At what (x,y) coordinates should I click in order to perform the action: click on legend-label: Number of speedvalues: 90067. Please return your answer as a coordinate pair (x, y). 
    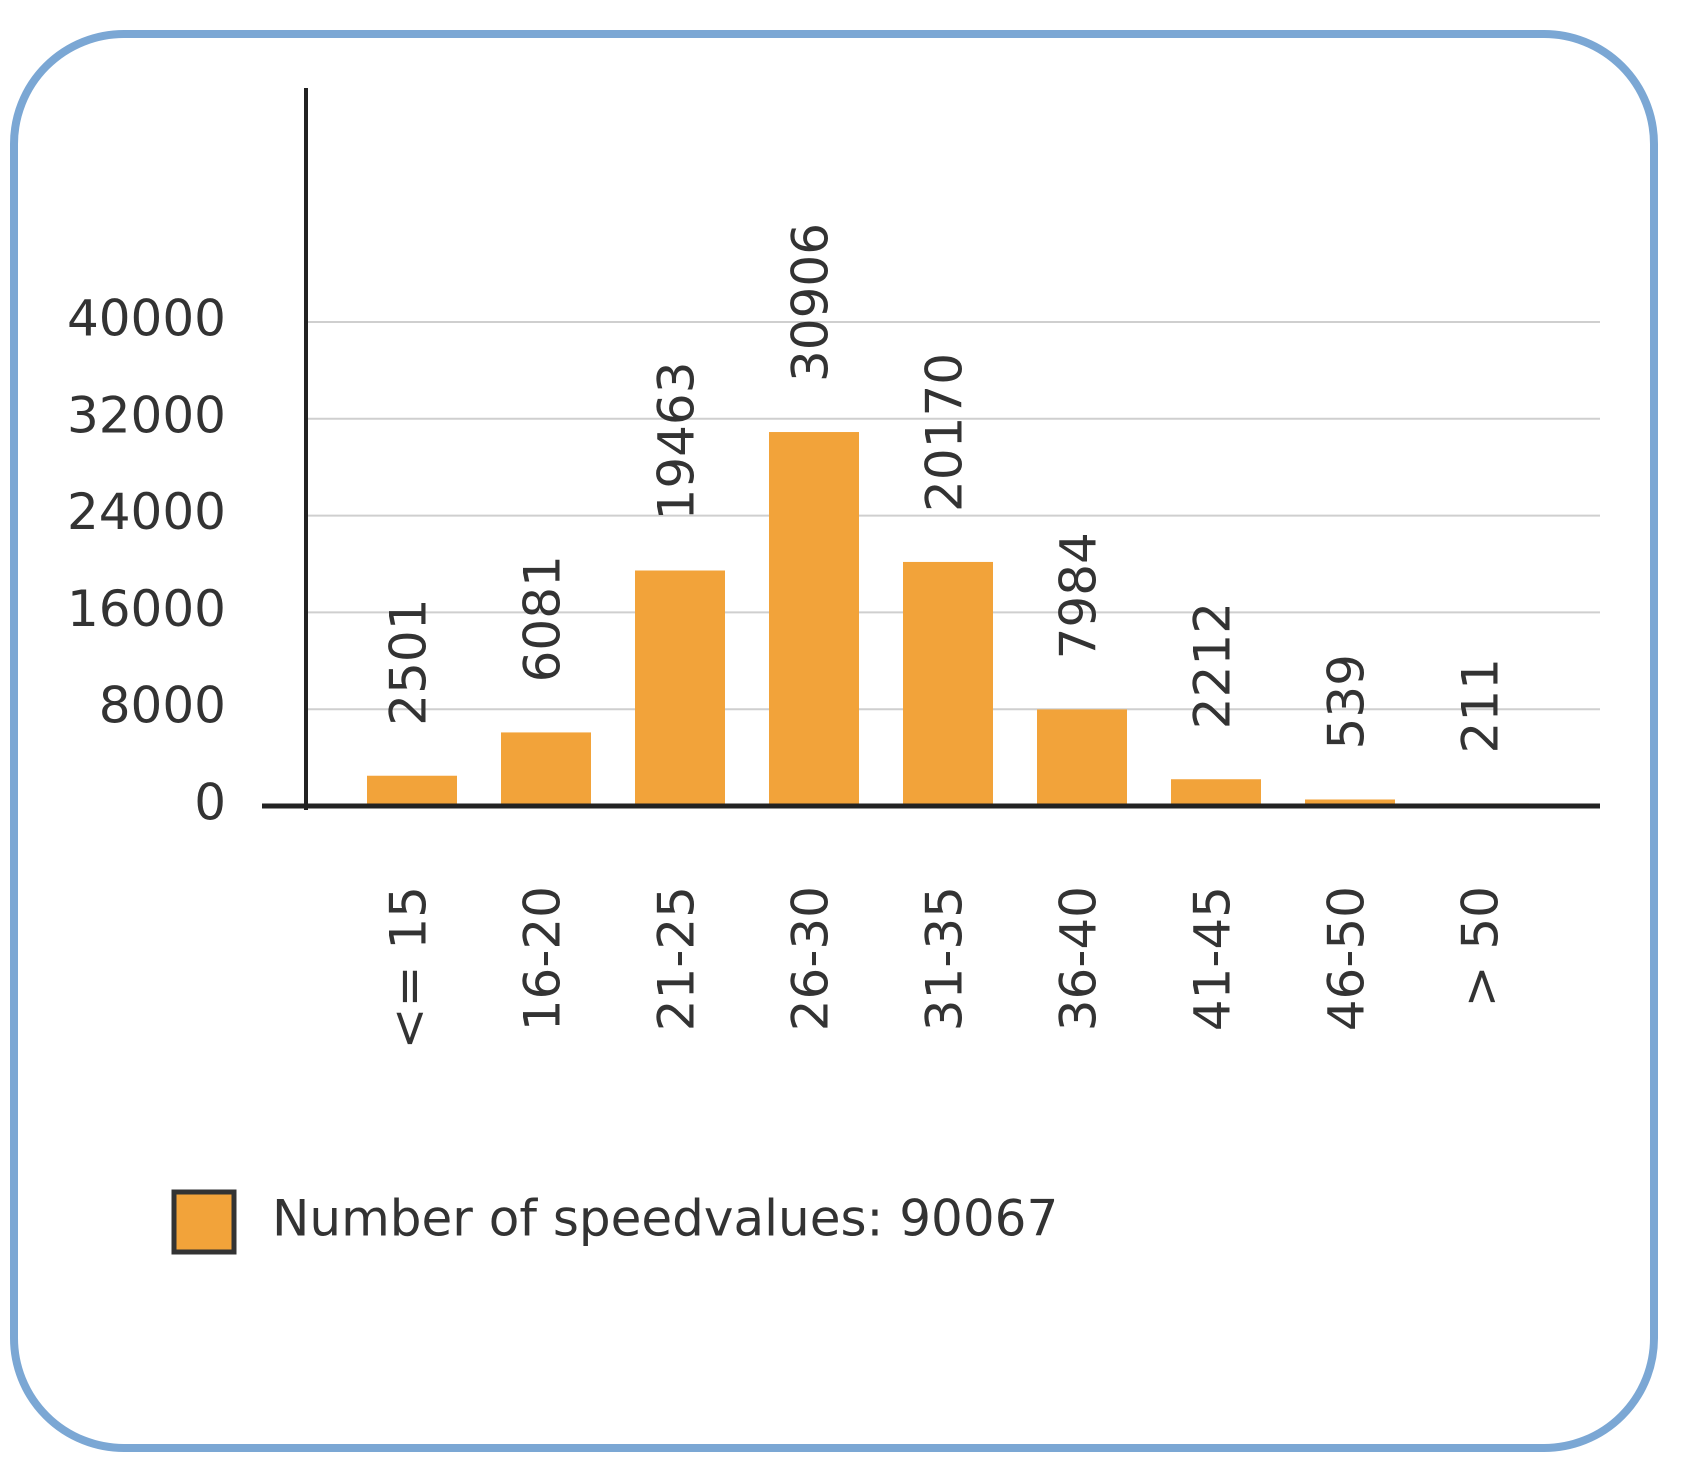
    Looking at the image, I should click on (665, 1219).